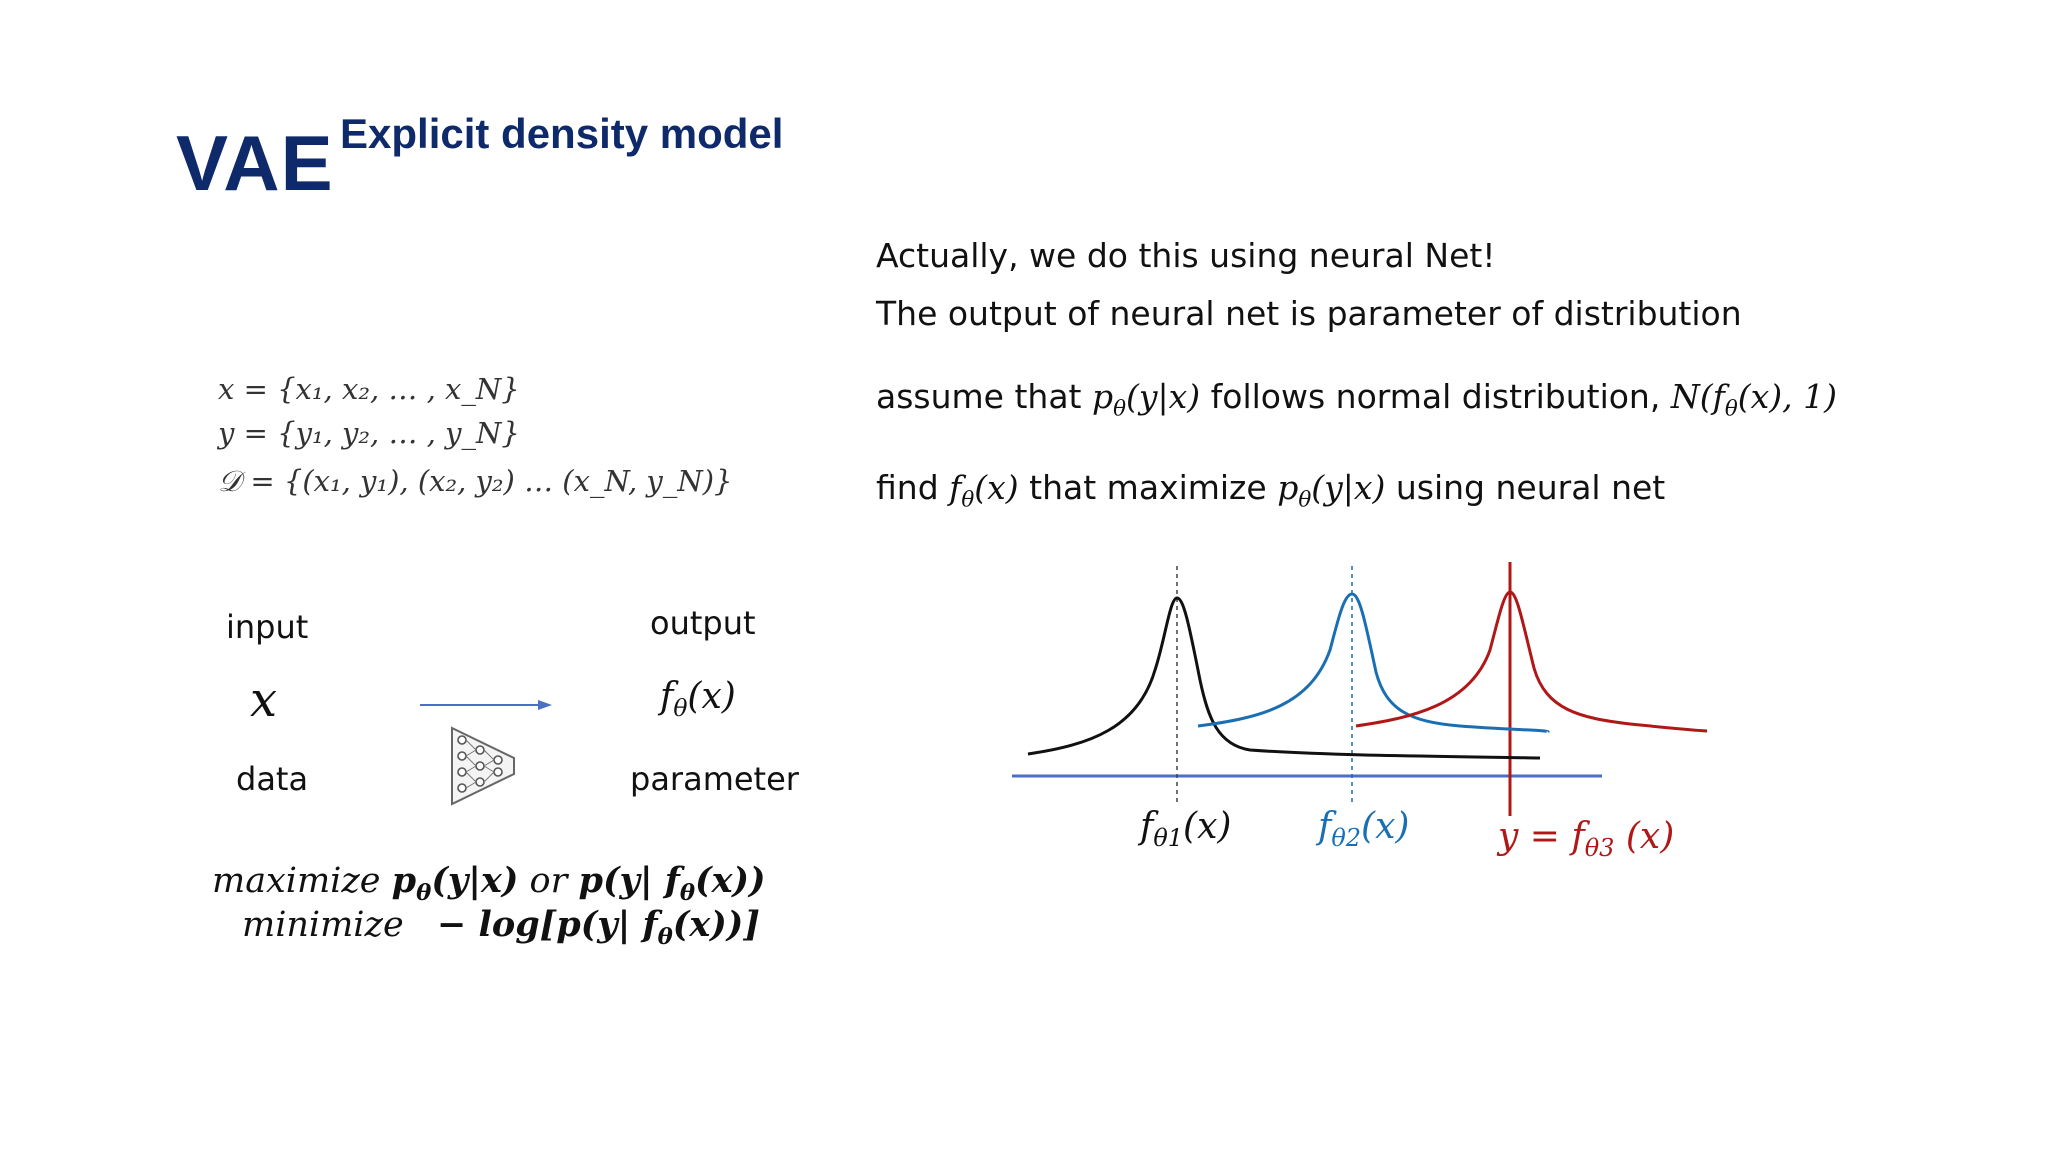 The image size is (2048, 1152). I want to click on text-line-4-b: that maximize, so click(1148, 487).